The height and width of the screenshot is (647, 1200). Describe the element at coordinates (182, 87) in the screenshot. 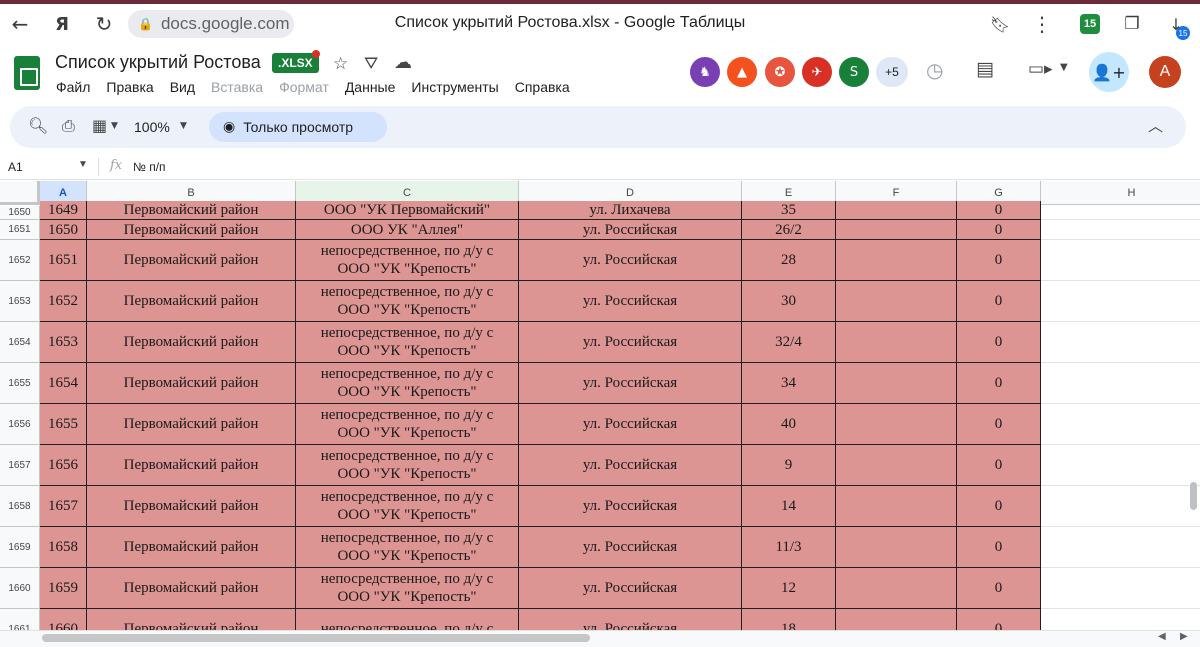

I see `menu-view: Вид` at that location.